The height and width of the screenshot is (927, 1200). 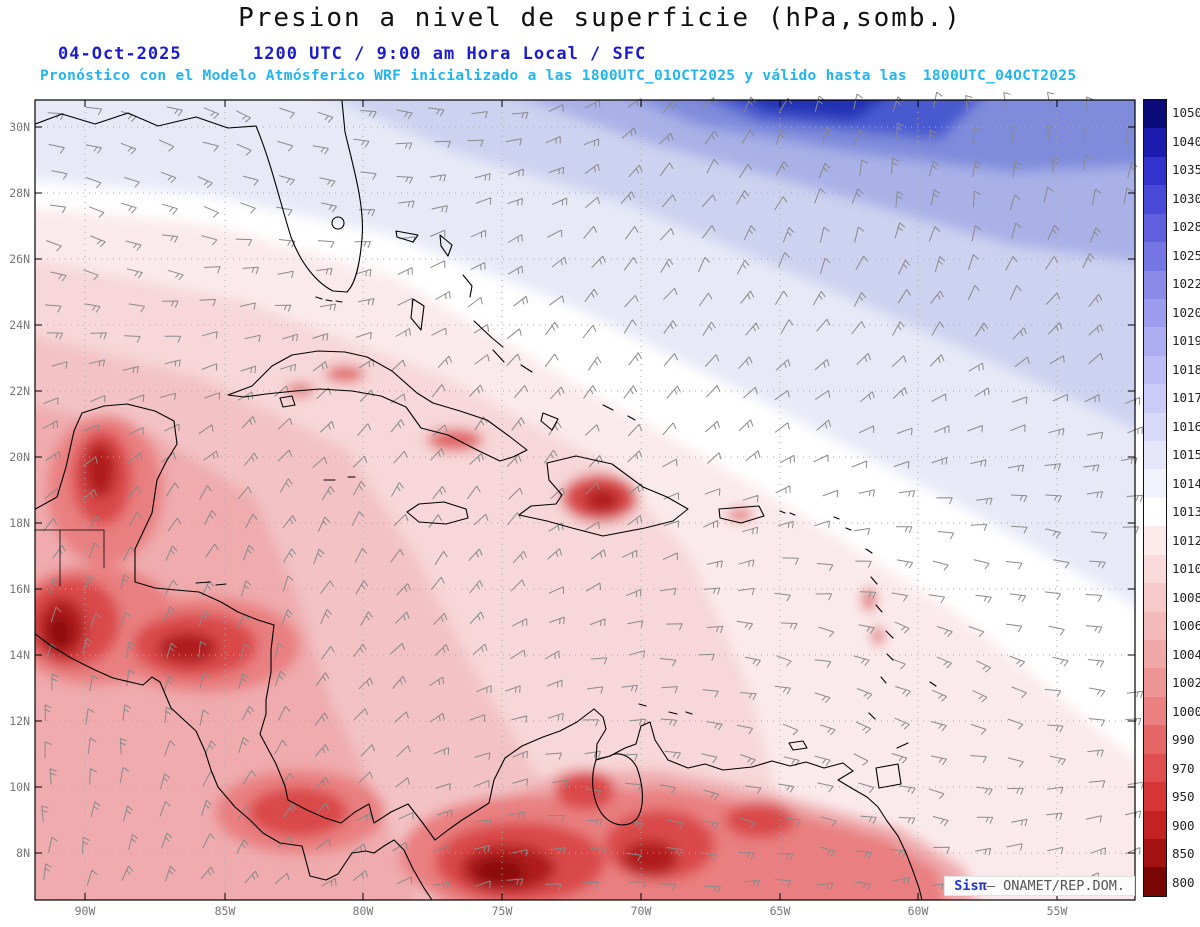 I want to click on florida-keys, so click(x=329, y=299).